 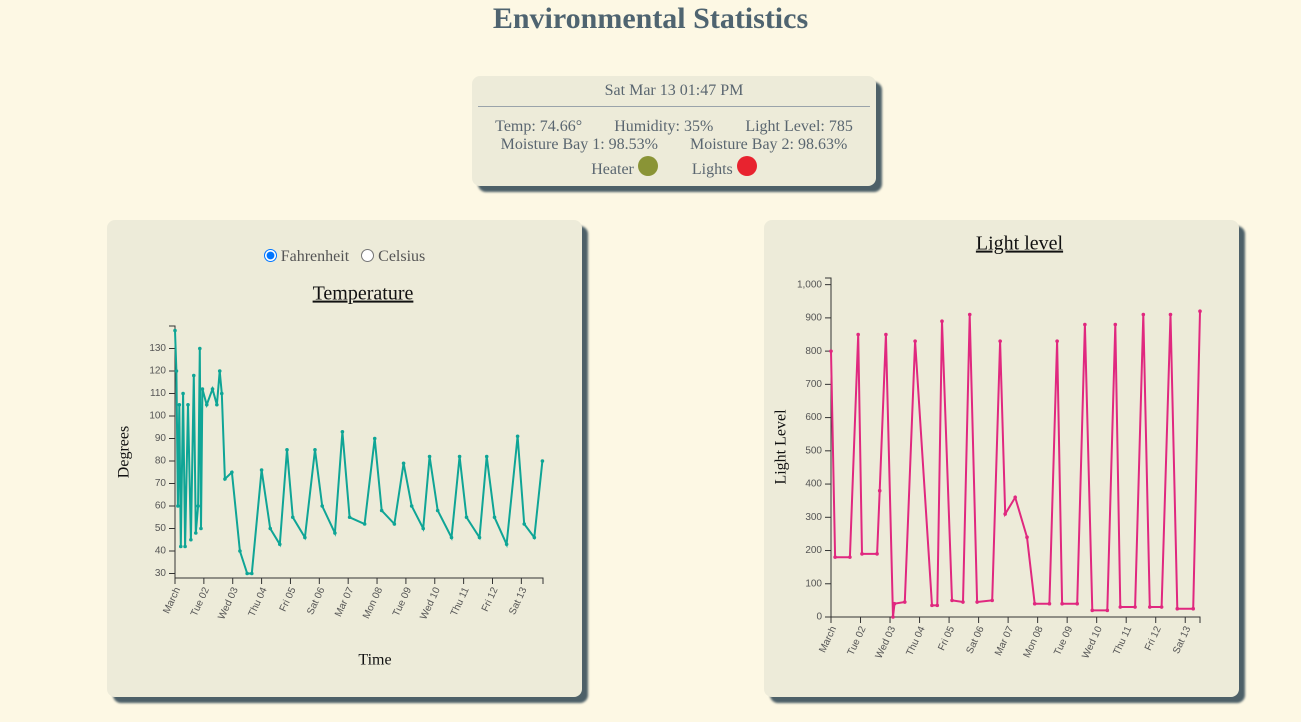 What do you see at coordinates (200, 601) in the screenshot?
I see `x-tick-label: Tue 02` at bounding box center [200, 601].